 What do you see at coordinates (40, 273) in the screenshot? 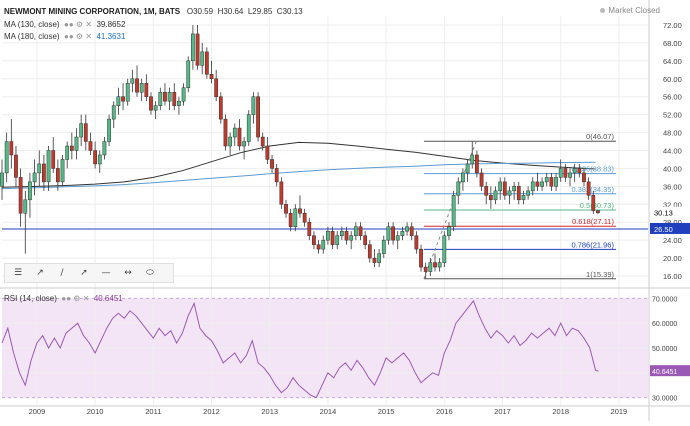
I see `trend-icon: ↗` at bounding box center [40, 273].